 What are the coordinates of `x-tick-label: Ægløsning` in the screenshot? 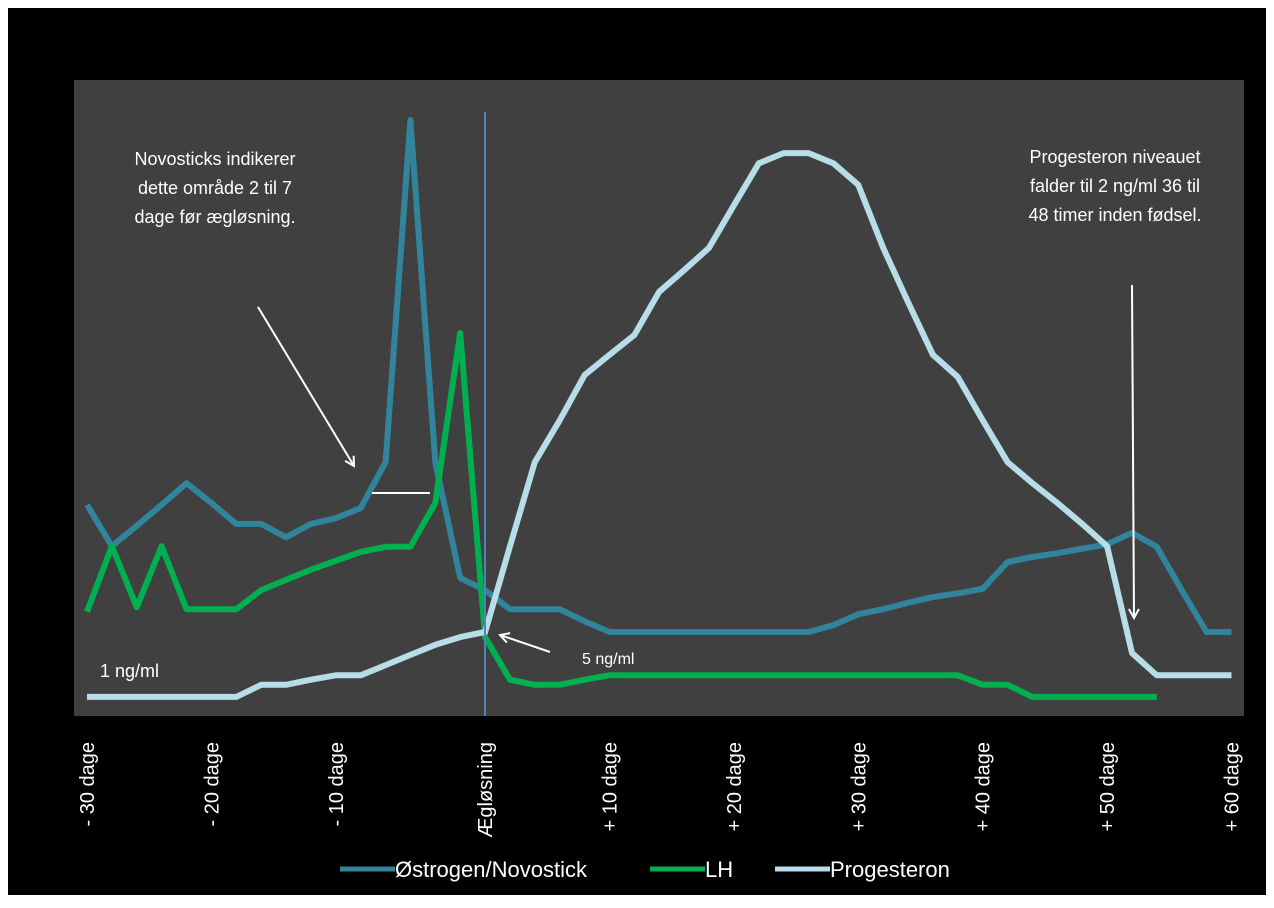 It's located at (486, 790).